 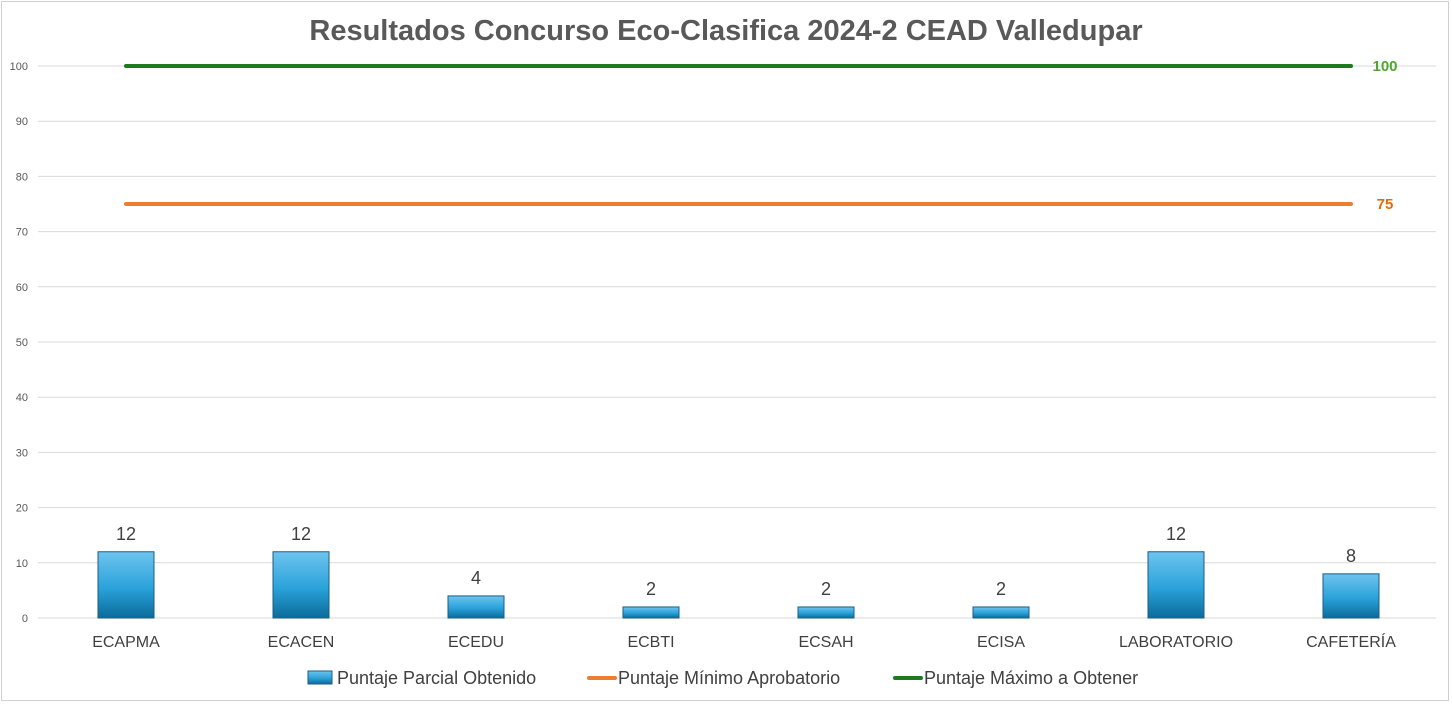 I want to click on line-end-label: 75, so click(x=1385, y=204).